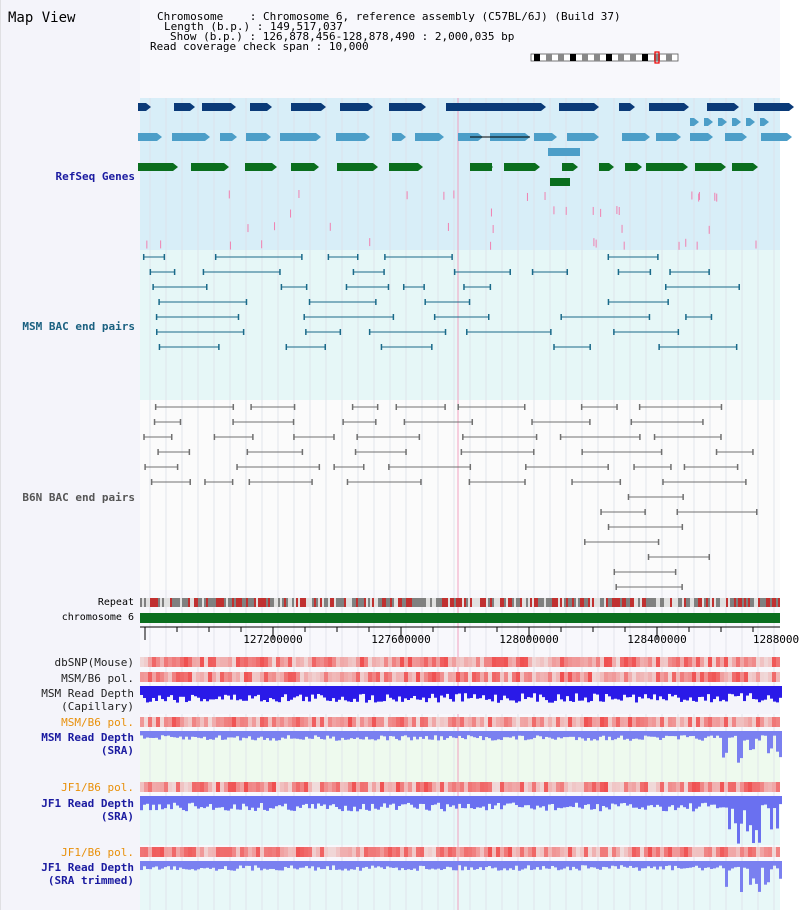 The image size is (800, 910). What do you see at coordinates (87, 803) in the screenshot?
I see `jf1-depth-line1: JF1 Read Depth` at bounding box center [87, 803].